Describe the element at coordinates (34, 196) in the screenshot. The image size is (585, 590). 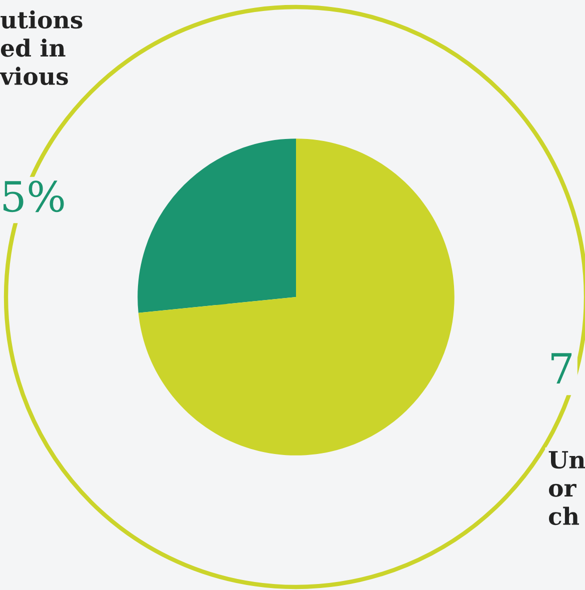
I see `text: 5%` at that location.